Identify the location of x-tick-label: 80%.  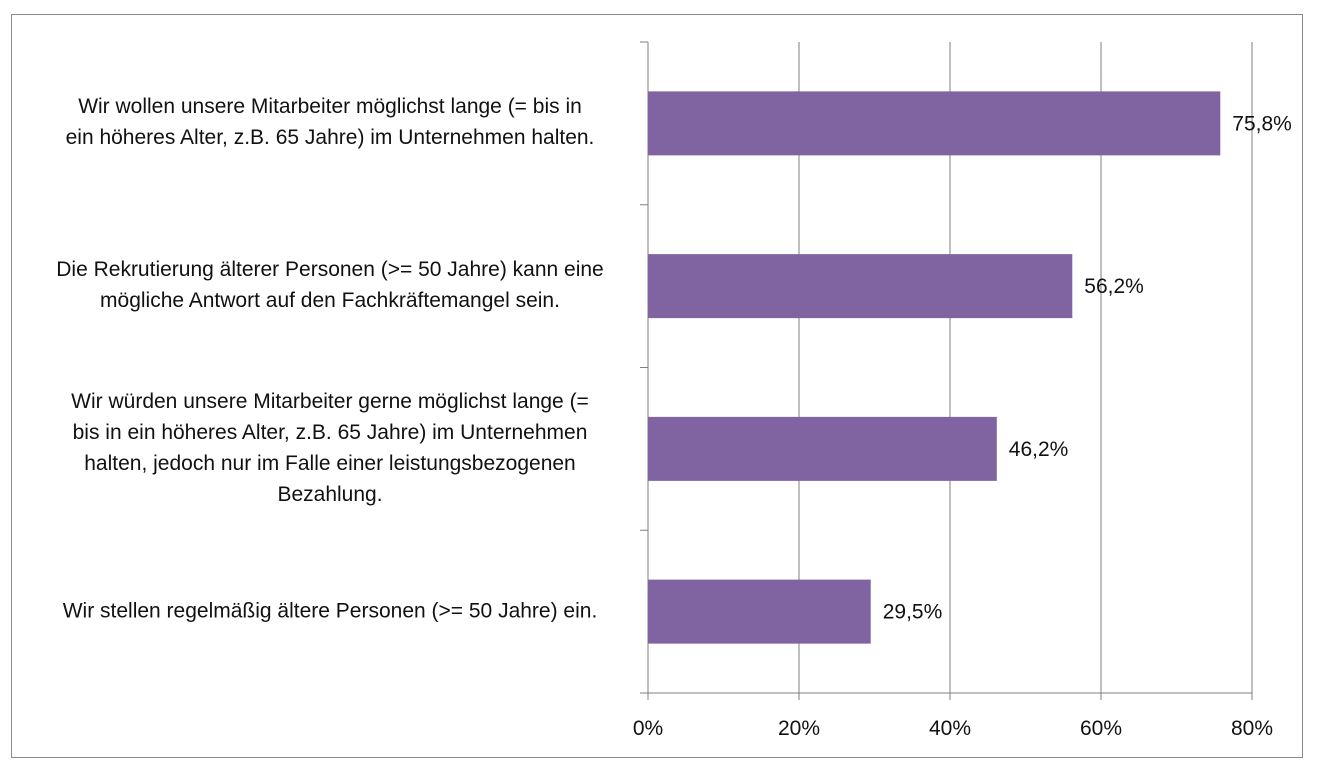
(1252, 728).